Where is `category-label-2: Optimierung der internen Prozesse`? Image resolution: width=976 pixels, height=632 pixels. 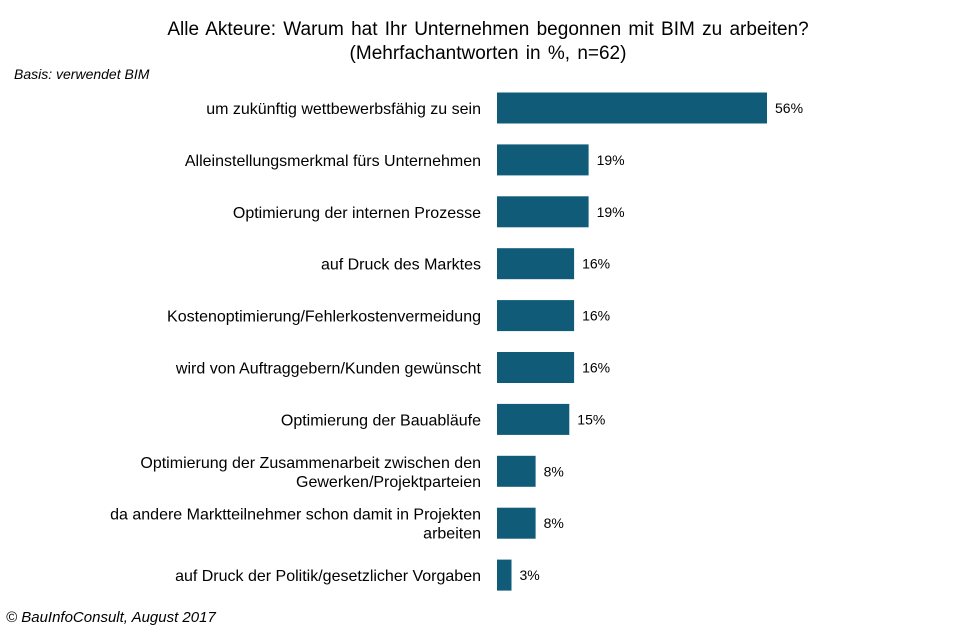
category-label-2: Optimierung der internen Prozesse is located at coordinates (357, 213).